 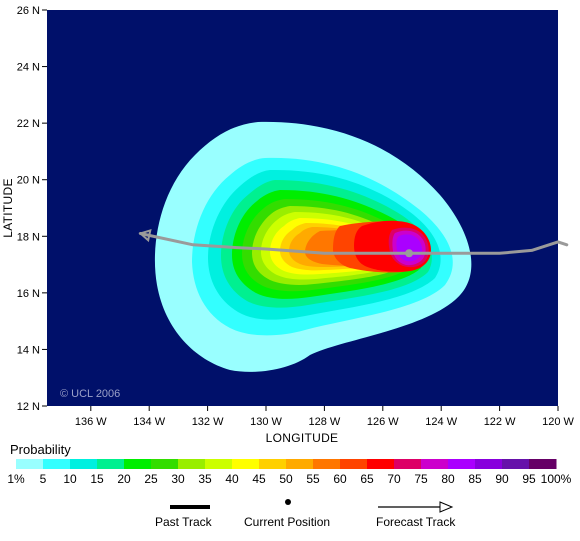 What do you see at coordinates (8, 208) in the screenshot?
I see `y-axis-title: LATITUDE` at bounding box center [8, 208].